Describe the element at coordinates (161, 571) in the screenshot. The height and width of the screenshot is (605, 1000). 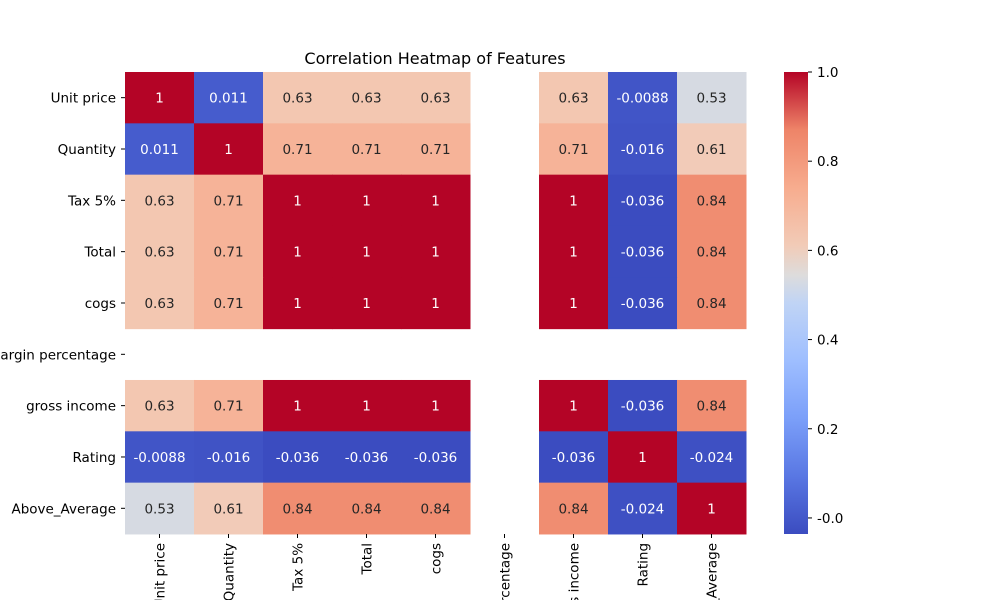
I see `x-tick-label: Unit price` at that location.